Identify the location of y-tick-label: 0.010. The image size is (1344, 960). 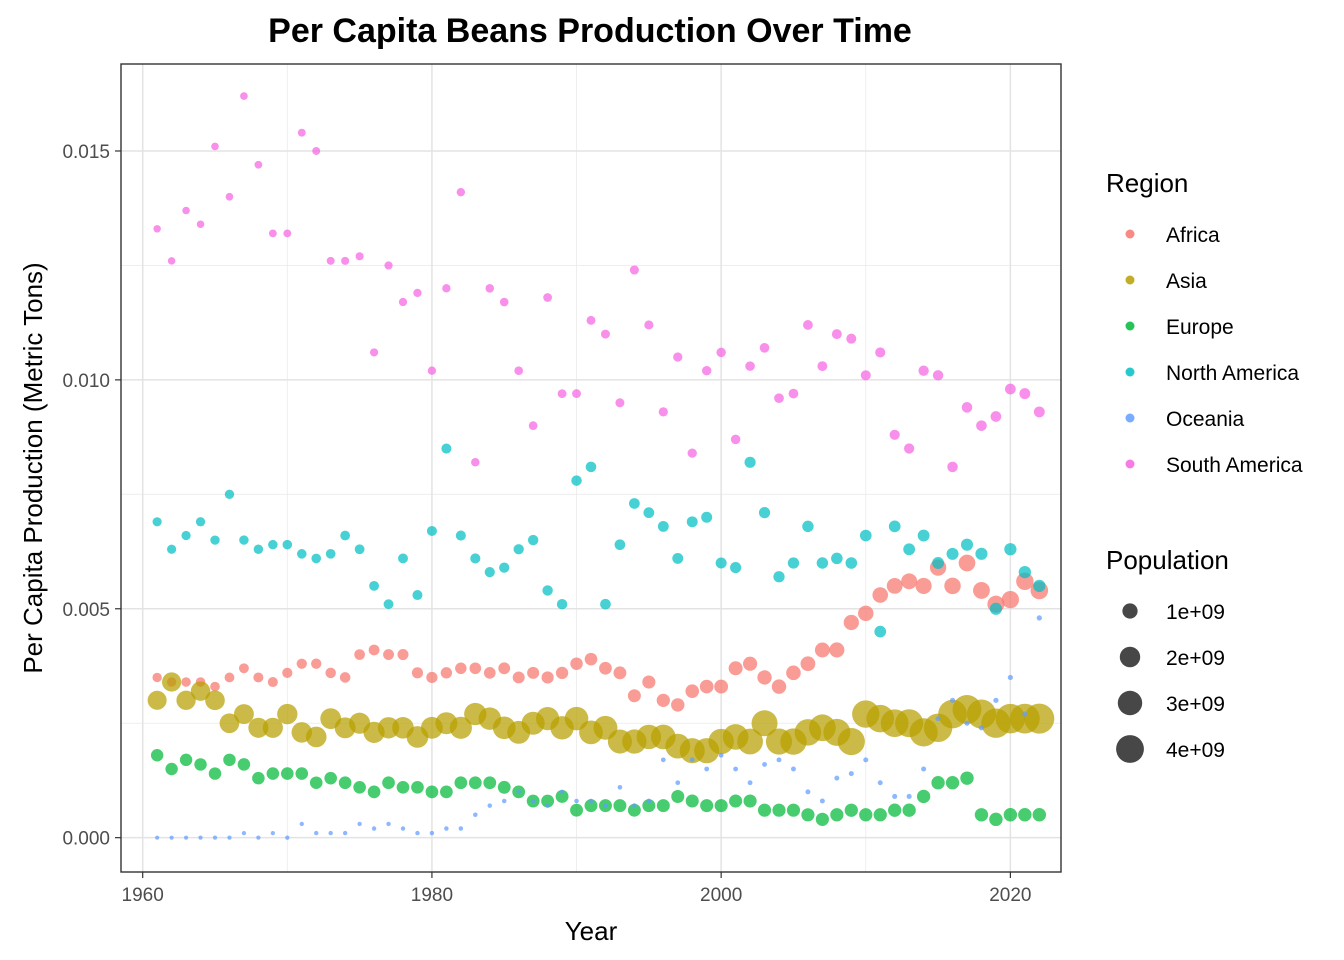
(86, 381).